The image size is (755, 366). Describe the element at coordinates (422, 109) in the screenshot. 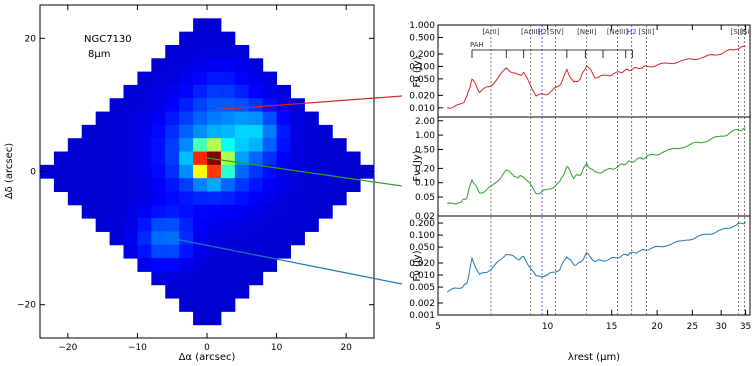

I see `spectrum-y-tick-label: 0.010` at that location.